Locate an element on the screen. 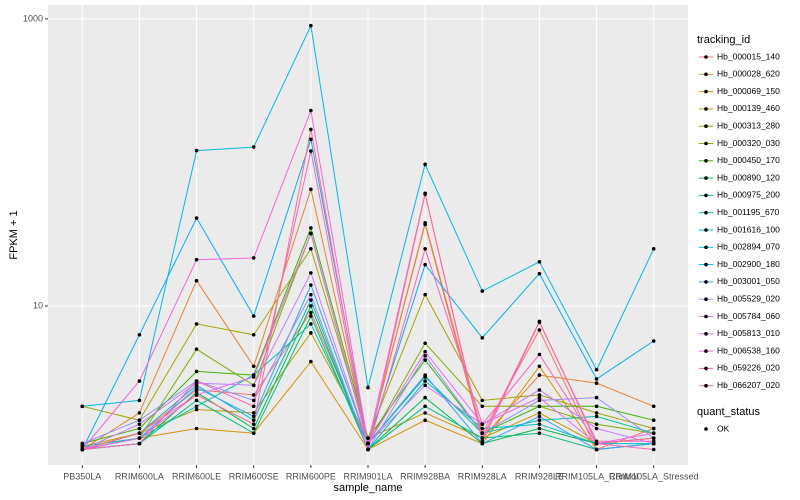 The image size is (800, 500). legend-label: Hb_000139_460 is located at coordinates (748, 108).